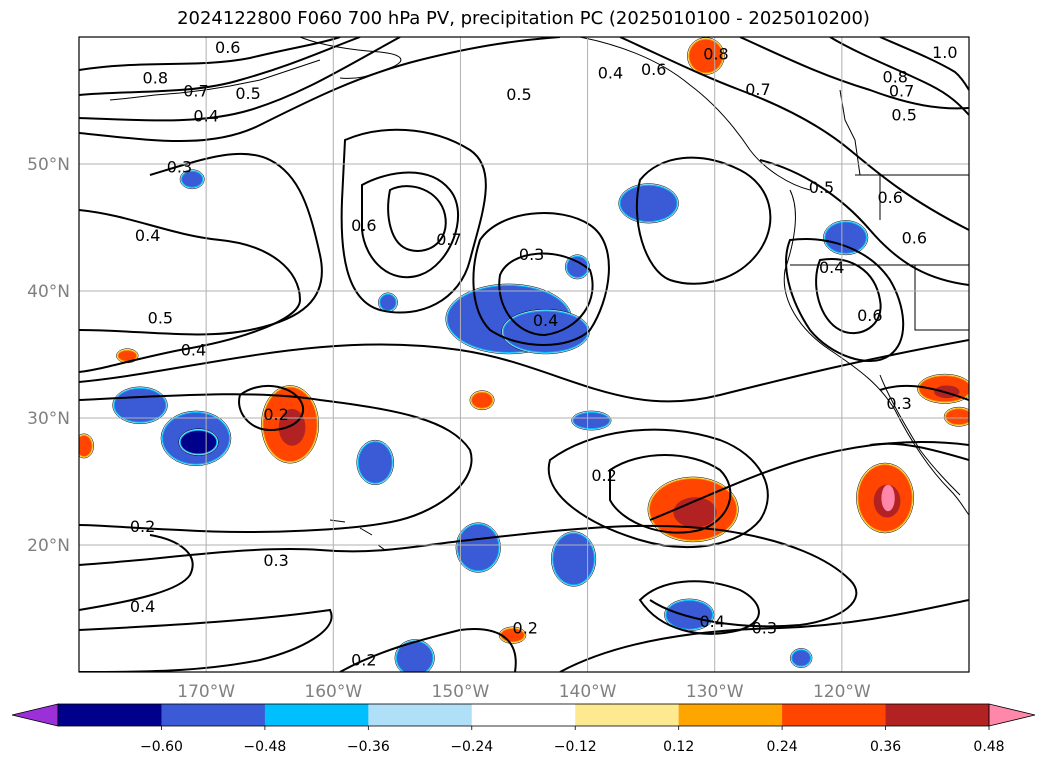 Image resolution: width=1047 pixels, height=765 pixels. Describe the element at coordinates (678, 747) in the screenshot. I see `colorbar-tick-label: 0.12` at that location.